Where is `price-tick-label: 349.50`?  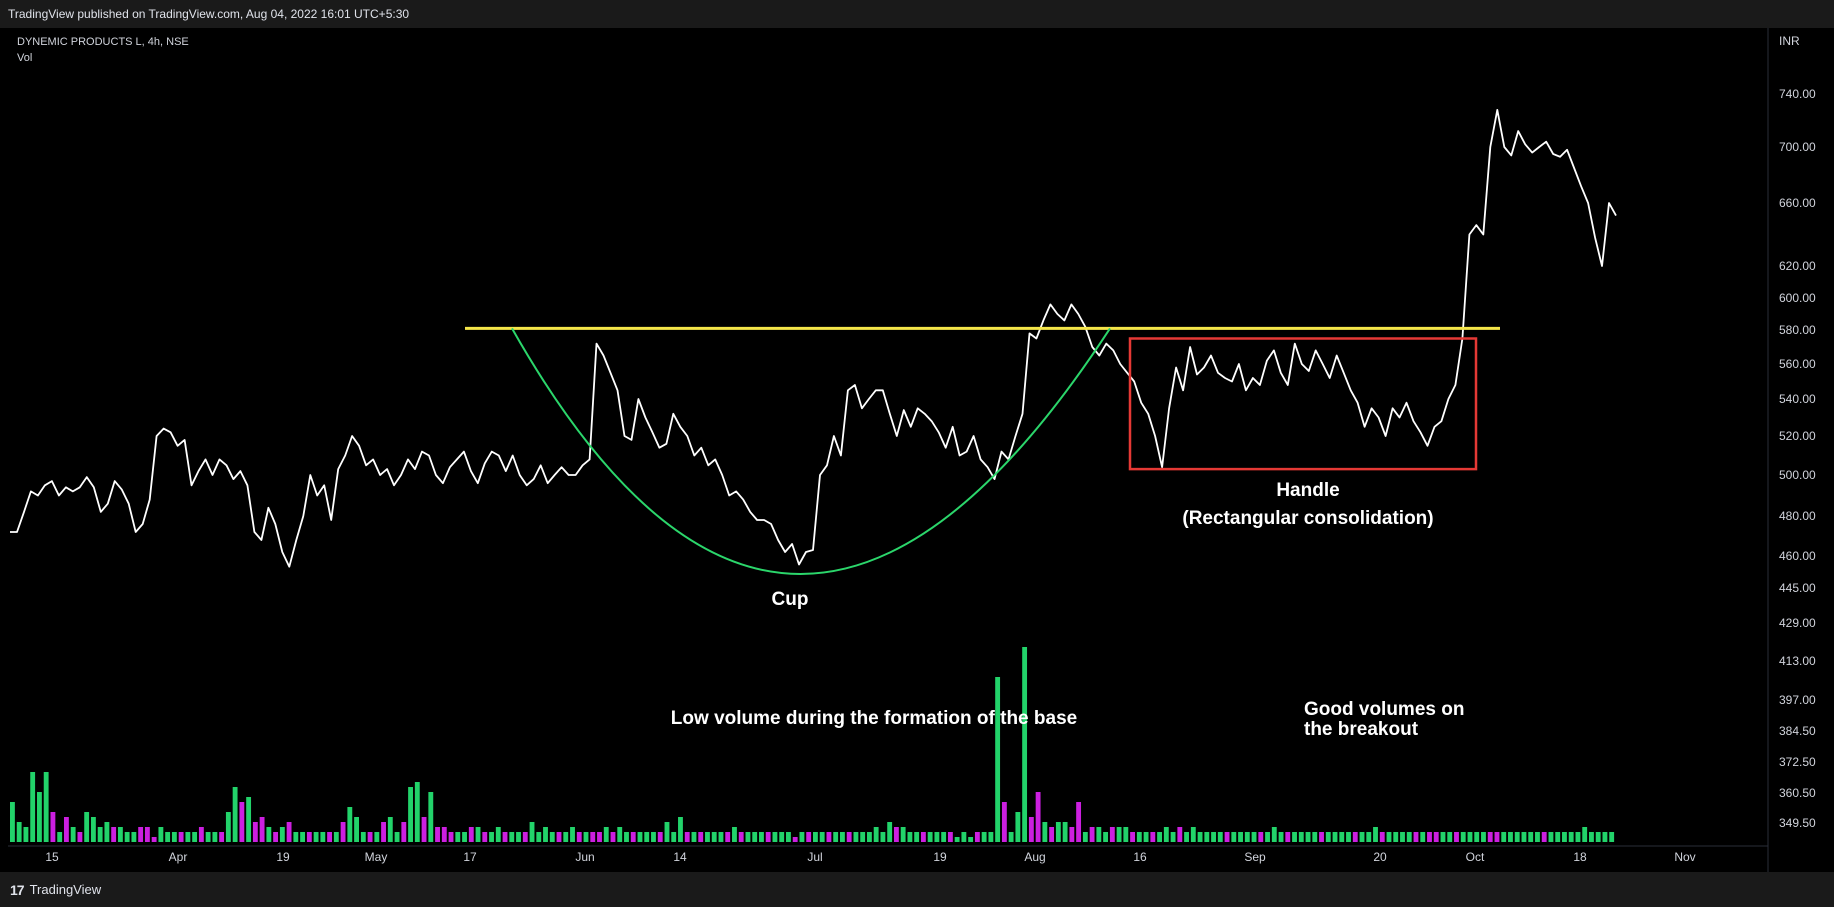
price-tick-label: 349.50 is located at coordinates (1797, 823).